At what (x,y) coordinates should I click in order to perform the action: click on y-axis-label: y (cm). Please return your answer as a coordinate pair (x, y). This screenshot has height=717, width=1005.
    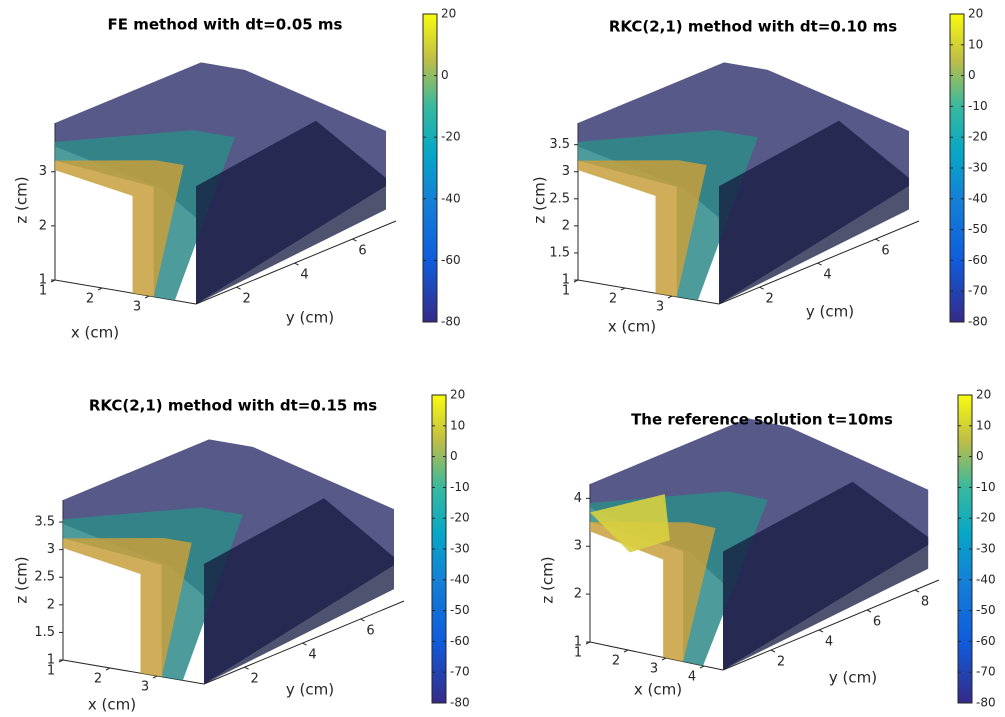
    Looking at the image, I should click on (310, 318).